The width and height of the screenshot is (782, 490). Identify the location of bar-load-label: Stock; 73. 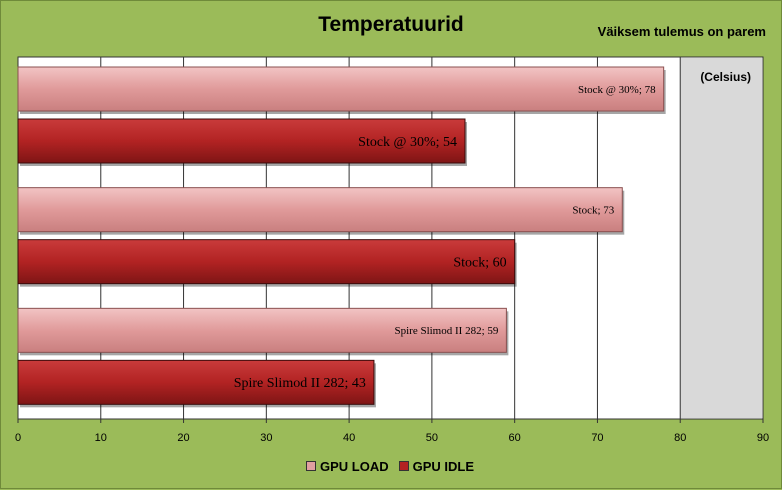
(593, 211).